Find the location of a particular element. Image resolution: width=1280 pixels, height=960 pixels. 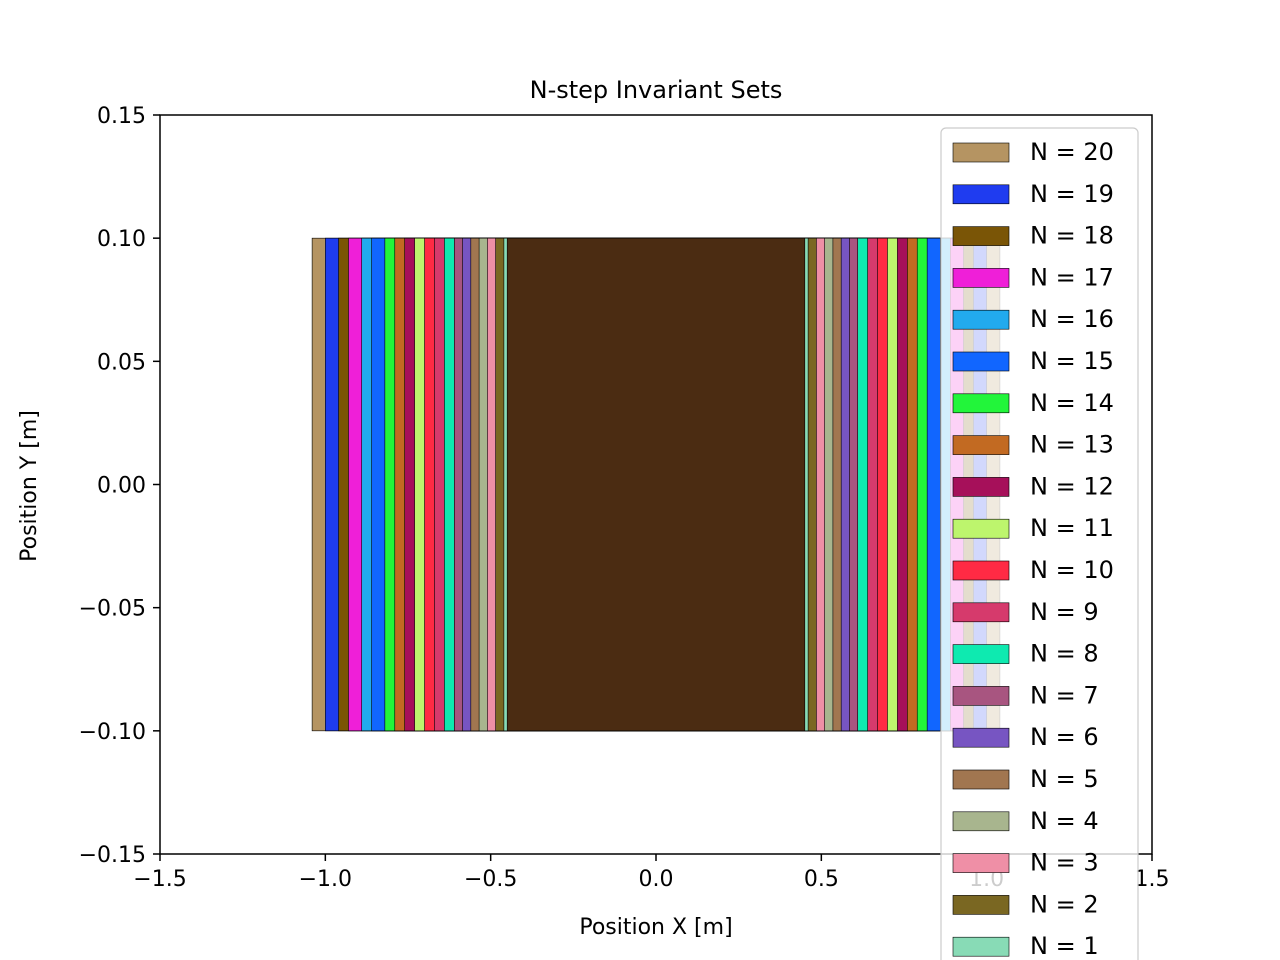

legend-label: N = 17 is located at coordinates (1072, 277).